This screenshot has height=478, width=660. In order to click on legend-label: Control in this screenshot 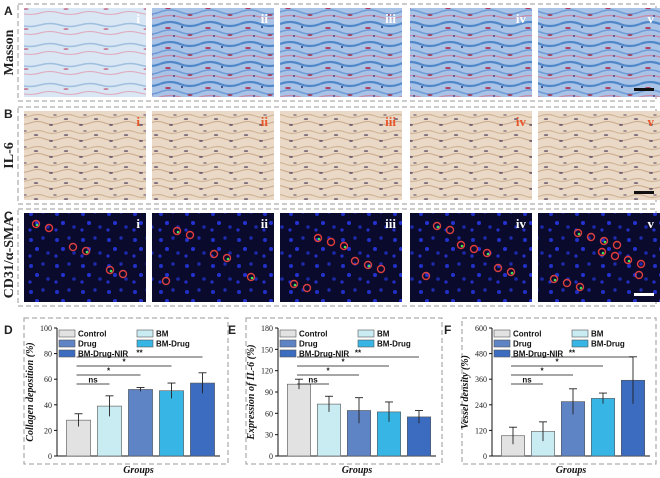, I will do `click(313, 334)`.